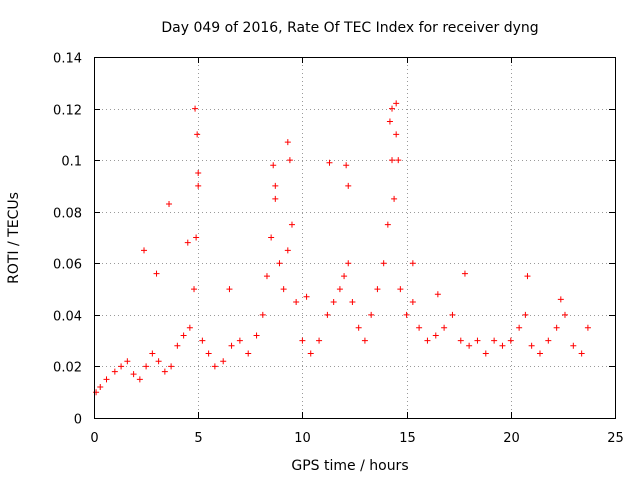 The width and height of the screenshot is (640, 480). What do you see at coordinates (67, 317) in the screenshot?
I see `y-tick-label: 0.04` at bounding box center [67, 317].